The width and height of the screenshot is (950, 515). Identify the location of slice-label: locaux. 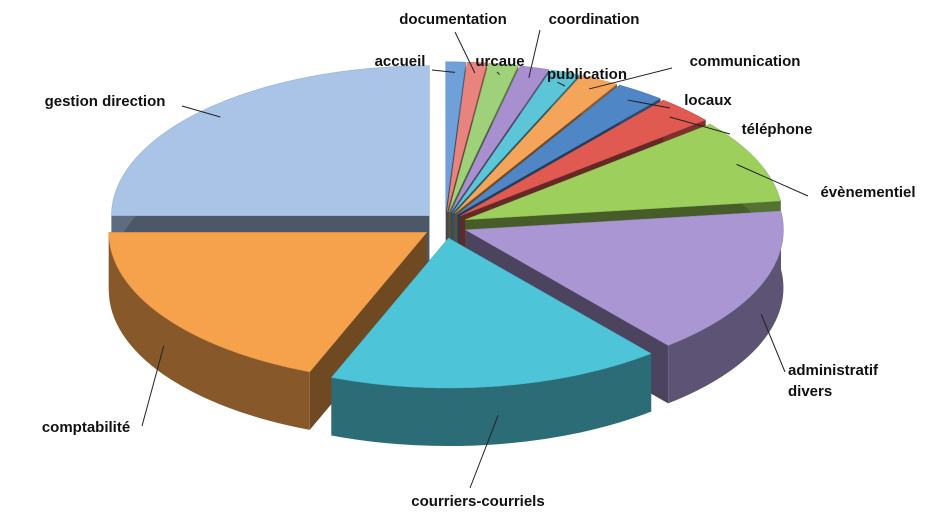
(708, 100).